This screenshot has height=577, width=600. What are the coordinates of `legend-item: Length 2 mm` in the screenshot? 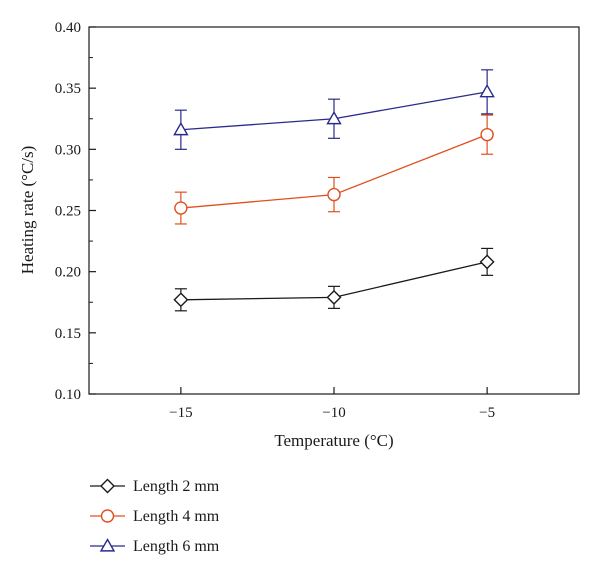 It's located at (155, 486).